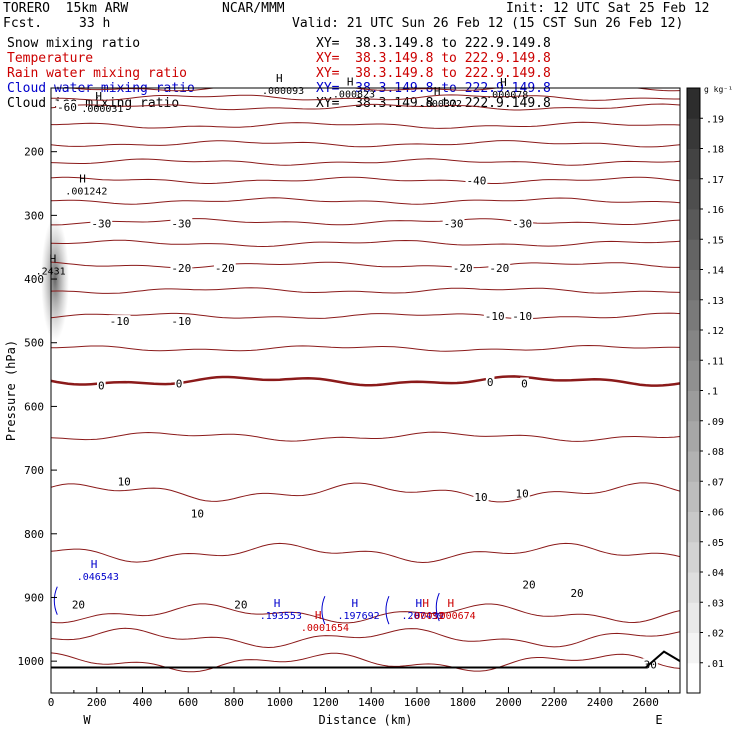 The width and height of the screenshot is (740, 740). I want to click on colorbar-tick-label: .03, so click(715, 603).